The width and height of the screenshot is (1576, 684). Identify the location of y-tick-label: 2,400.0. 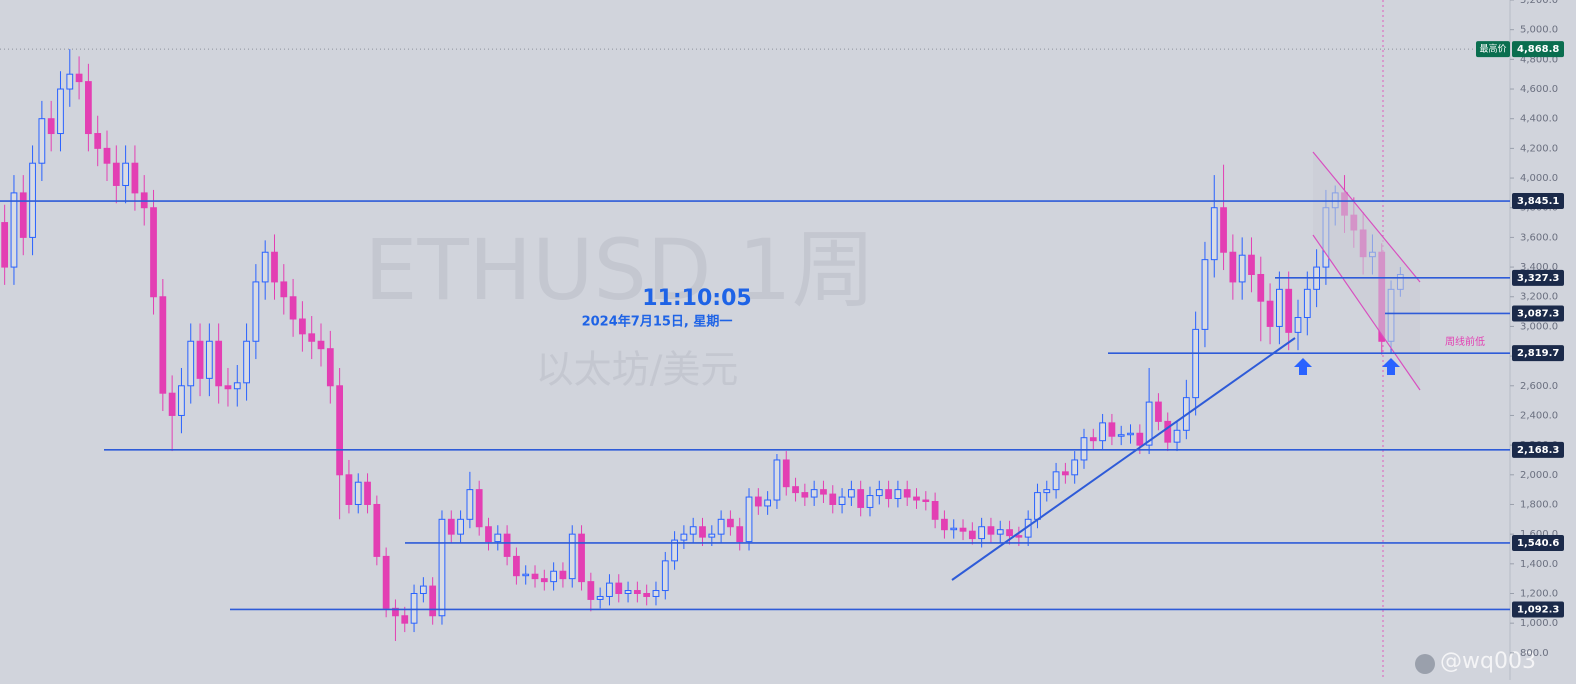
(1539, 415).